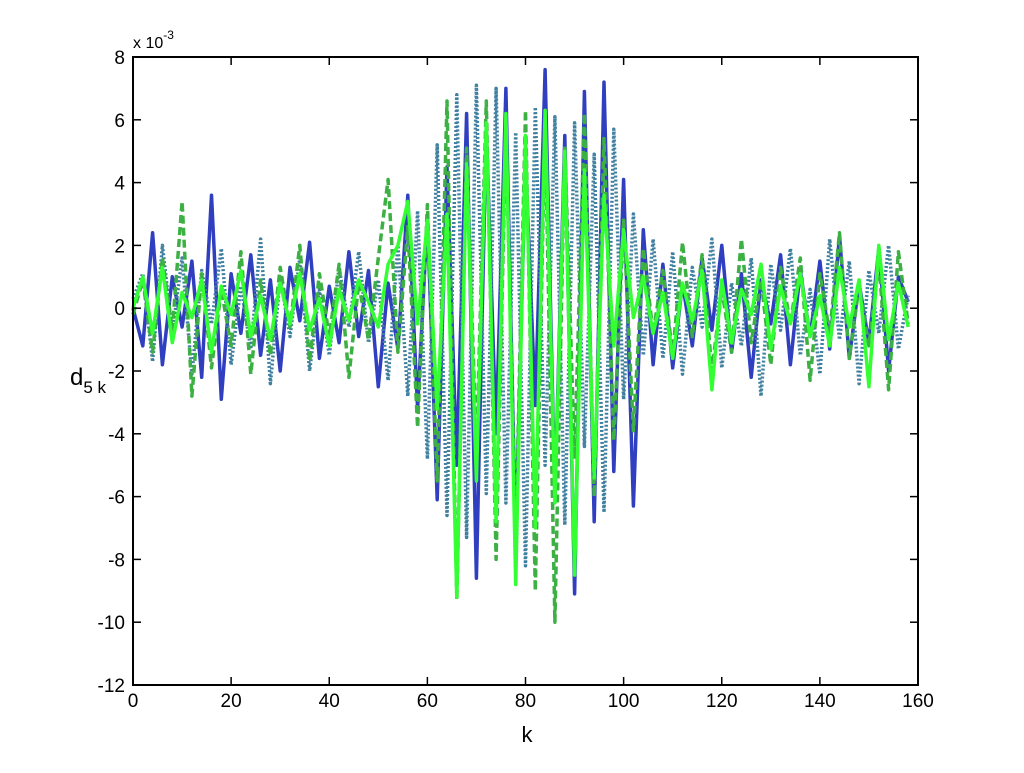 This screenshot has height=773, width=1024. What do you see at coordinates (116, 498) in the screenshot?
I see `y-tick-label: -6` at bounding box center [116, 498].